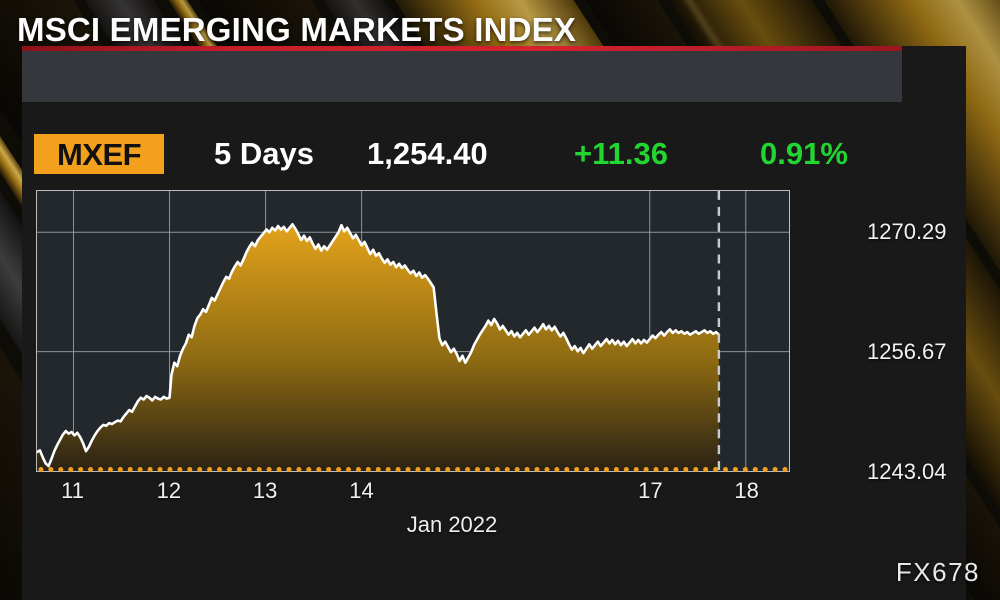 This screenshot has width=1000, height=600. Describe the element at coordinates (462, 74) in the screenshot. I see `title-bar` at that location.